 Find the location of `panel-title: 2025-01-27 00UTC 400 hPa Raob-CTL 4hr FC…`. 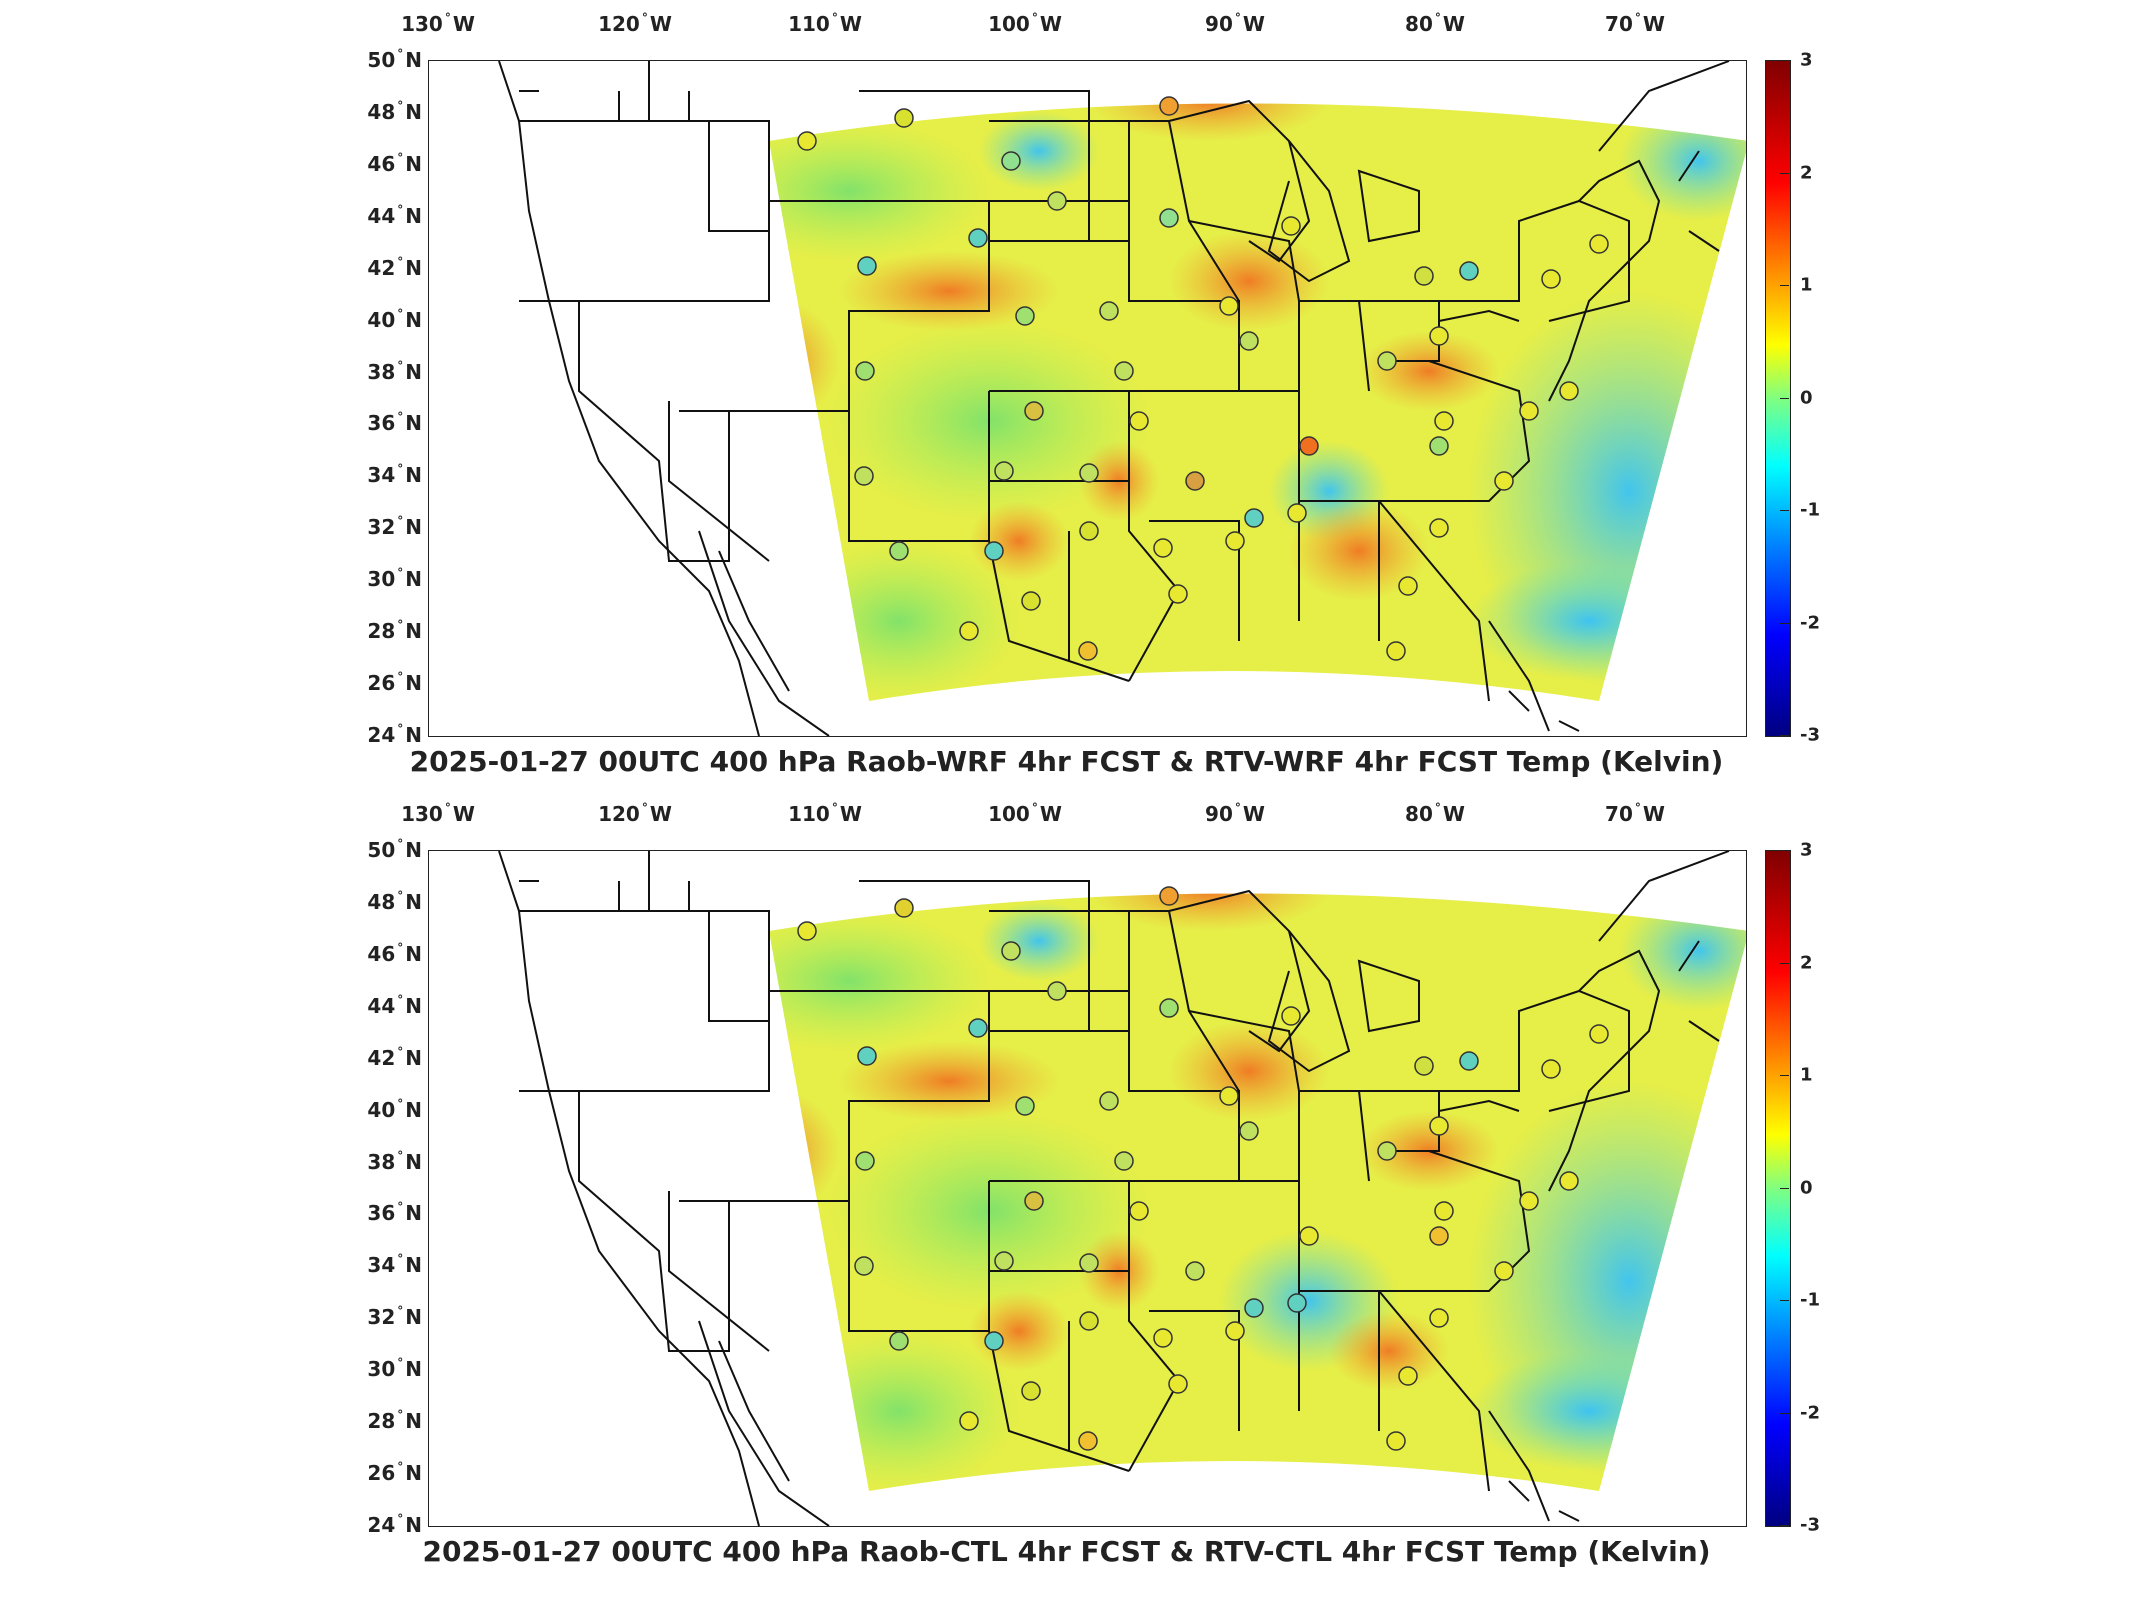

panel-title: 2025-01-27 00UTC 400 hPa Raob-CTL 4hr FC… is located at coordinates (1066, 1551).